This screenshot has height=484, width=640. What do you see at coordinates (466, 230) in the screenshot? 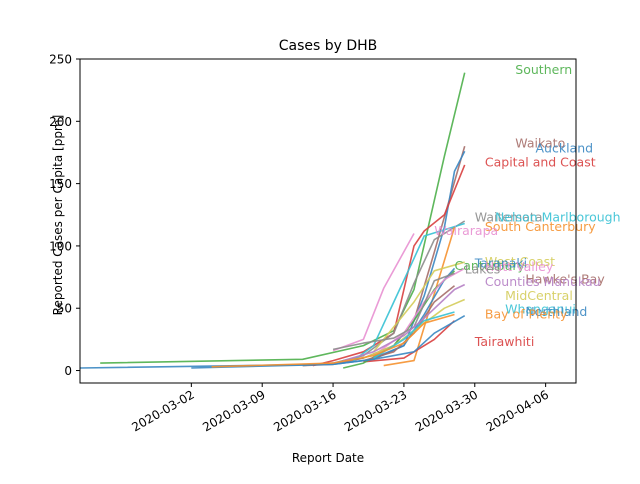
I see `series-label-wairarapa: Wairarapa` at bounding box center [466, 230].